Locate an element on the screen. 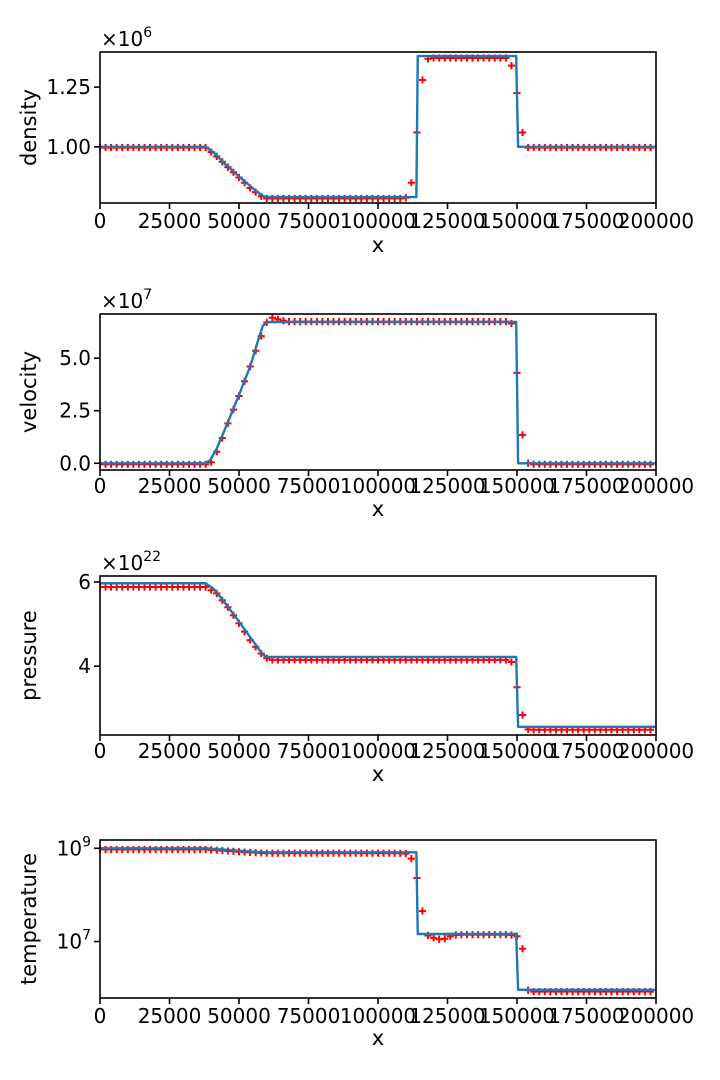  y-axis-label: density is located at coordinates (29, 127).